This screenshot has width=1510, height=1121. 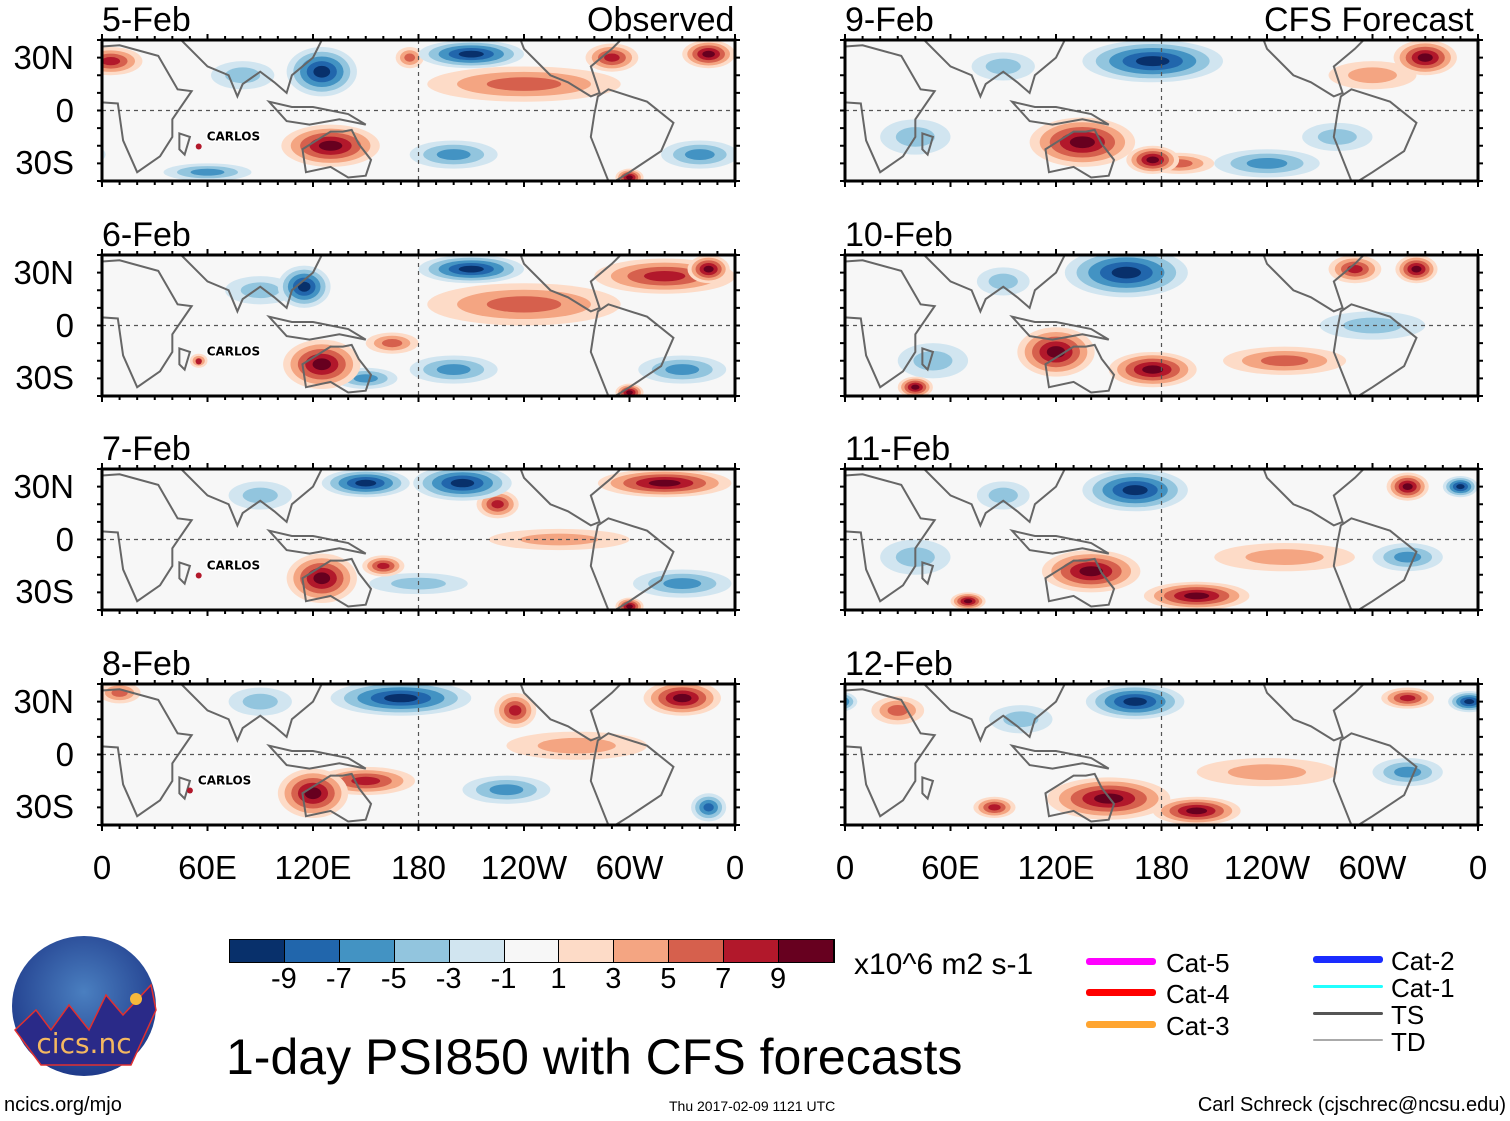 I want to click on figure-title: 1-day PSI850 with CFS forecasts, so click(x=594, y=1057).